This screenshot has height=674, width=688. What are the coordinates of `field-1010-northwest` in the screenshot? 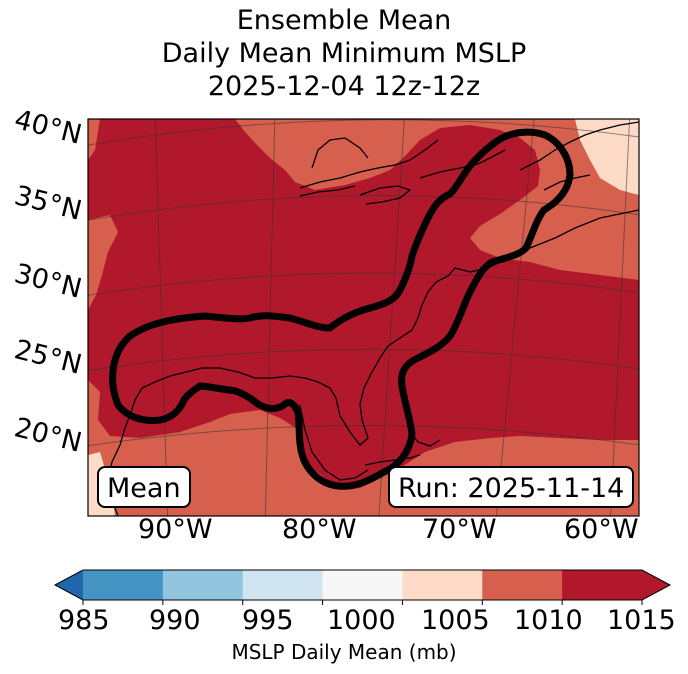 It's located at (94, 139).